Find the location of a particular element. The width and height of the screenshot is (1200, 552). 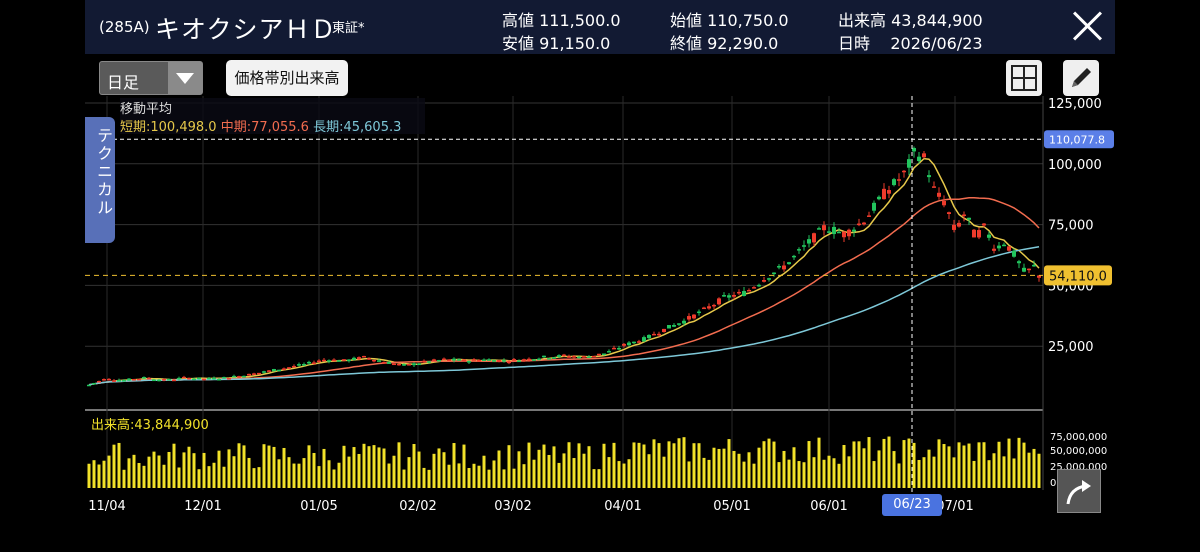

crosshair-price-tag is located at coordinates (1079, 139).